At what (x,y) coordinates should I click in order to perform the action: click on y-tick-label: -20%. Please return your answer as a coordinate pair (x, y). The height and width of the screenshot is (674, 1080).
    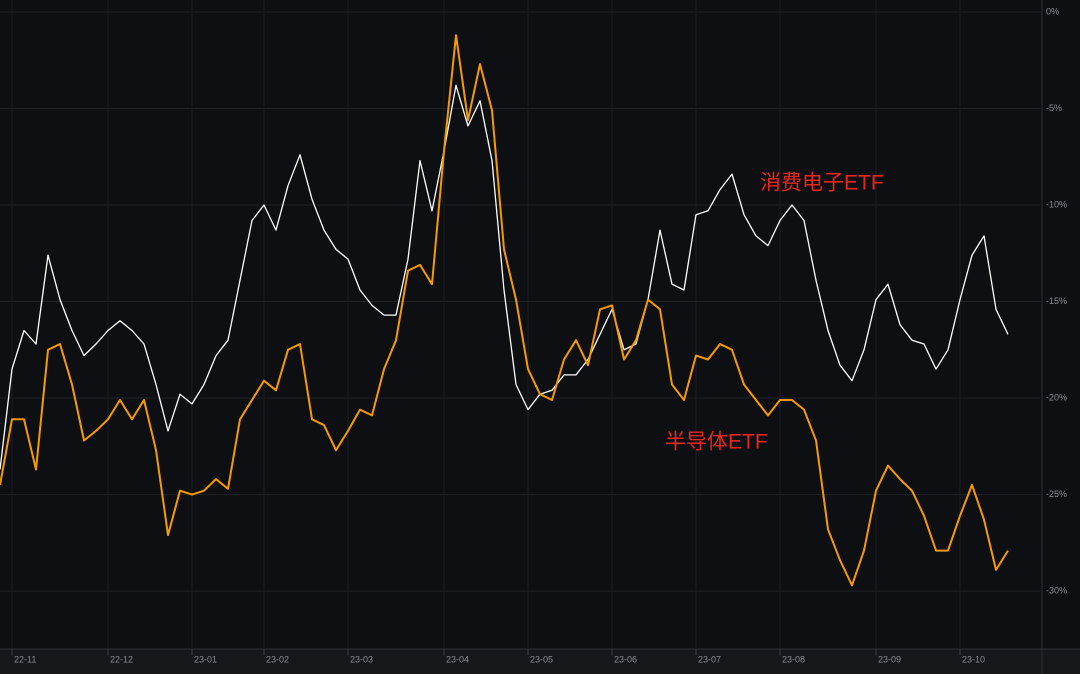
    Looking at the image, I should click on (1056, 397).